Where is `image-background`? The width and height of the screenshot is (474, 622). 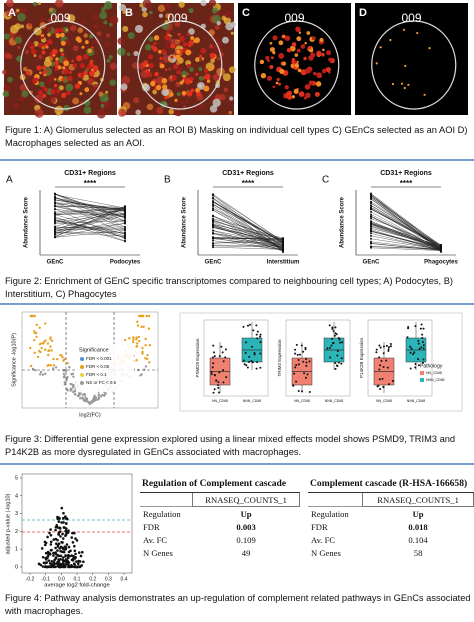
image-background is located at coordinates (411, 59).